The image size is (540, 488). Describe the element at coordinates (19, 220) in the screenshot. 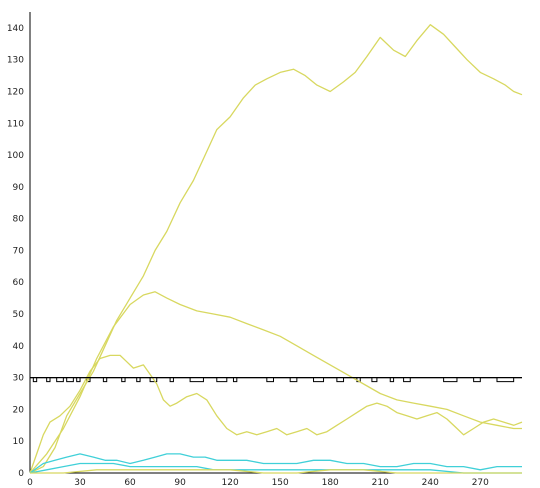

I see `y-tick-label: 80` at that location.